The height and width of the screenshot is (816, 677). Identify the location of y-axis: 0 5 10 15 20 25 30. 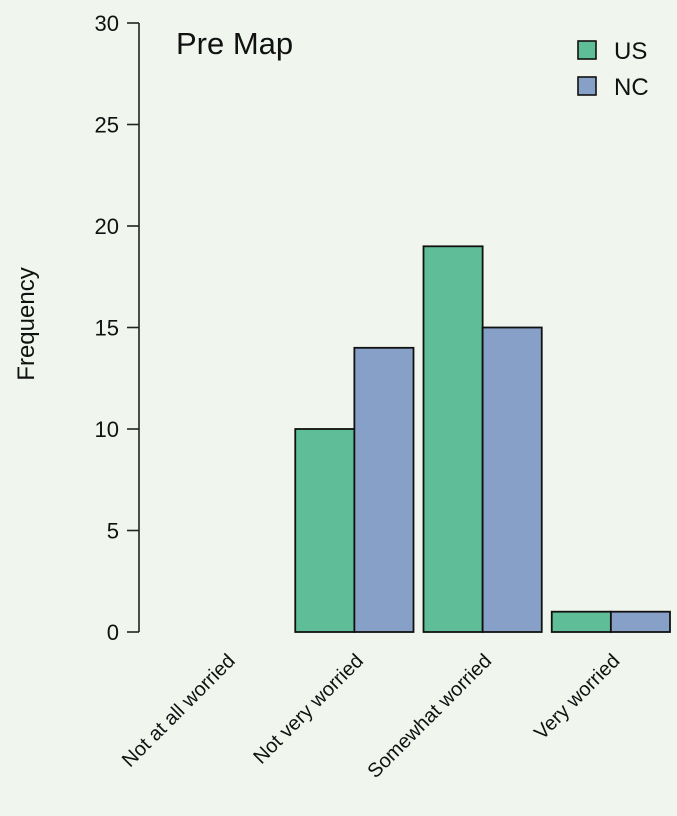
(117, 328).